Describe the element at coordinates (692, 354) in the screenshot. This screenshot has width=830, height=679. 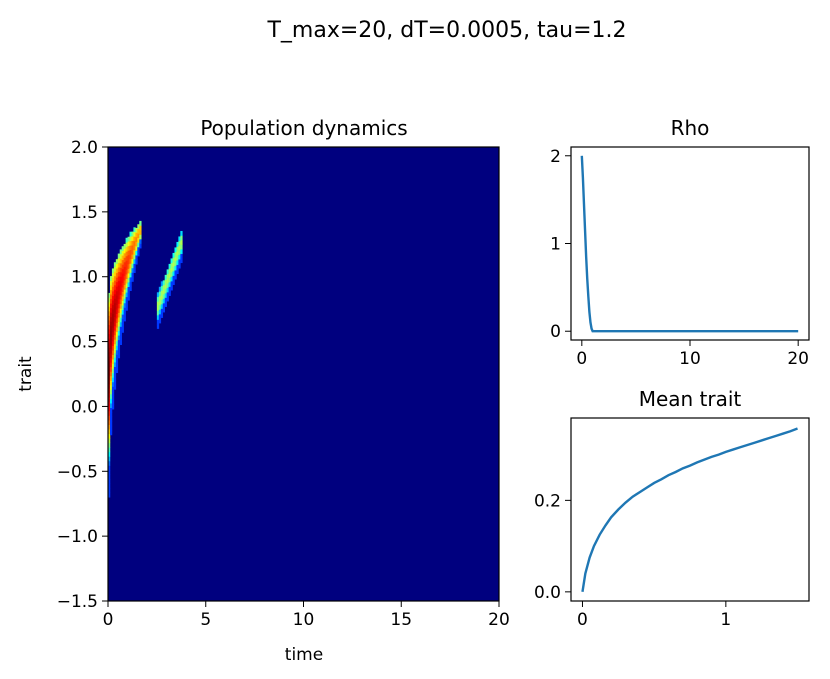
I see `rho-x-ticks: 0 10 20` at that location.